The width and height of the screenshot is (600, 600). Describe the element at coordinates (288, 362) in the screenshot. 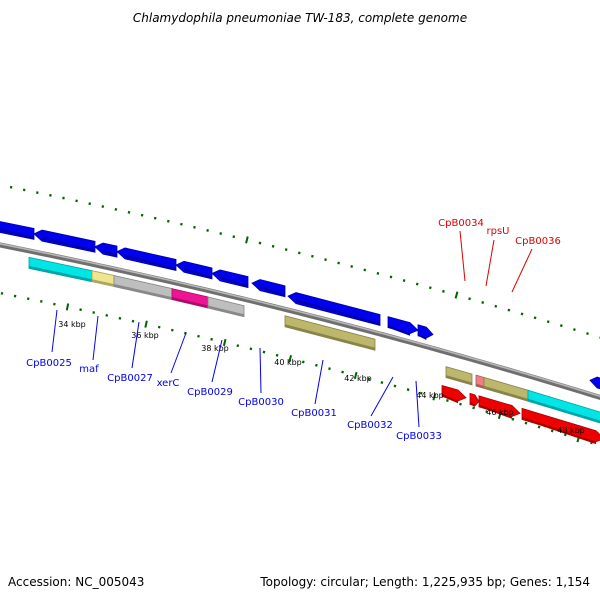

I see `tick-label: 40 kbp` at that location.